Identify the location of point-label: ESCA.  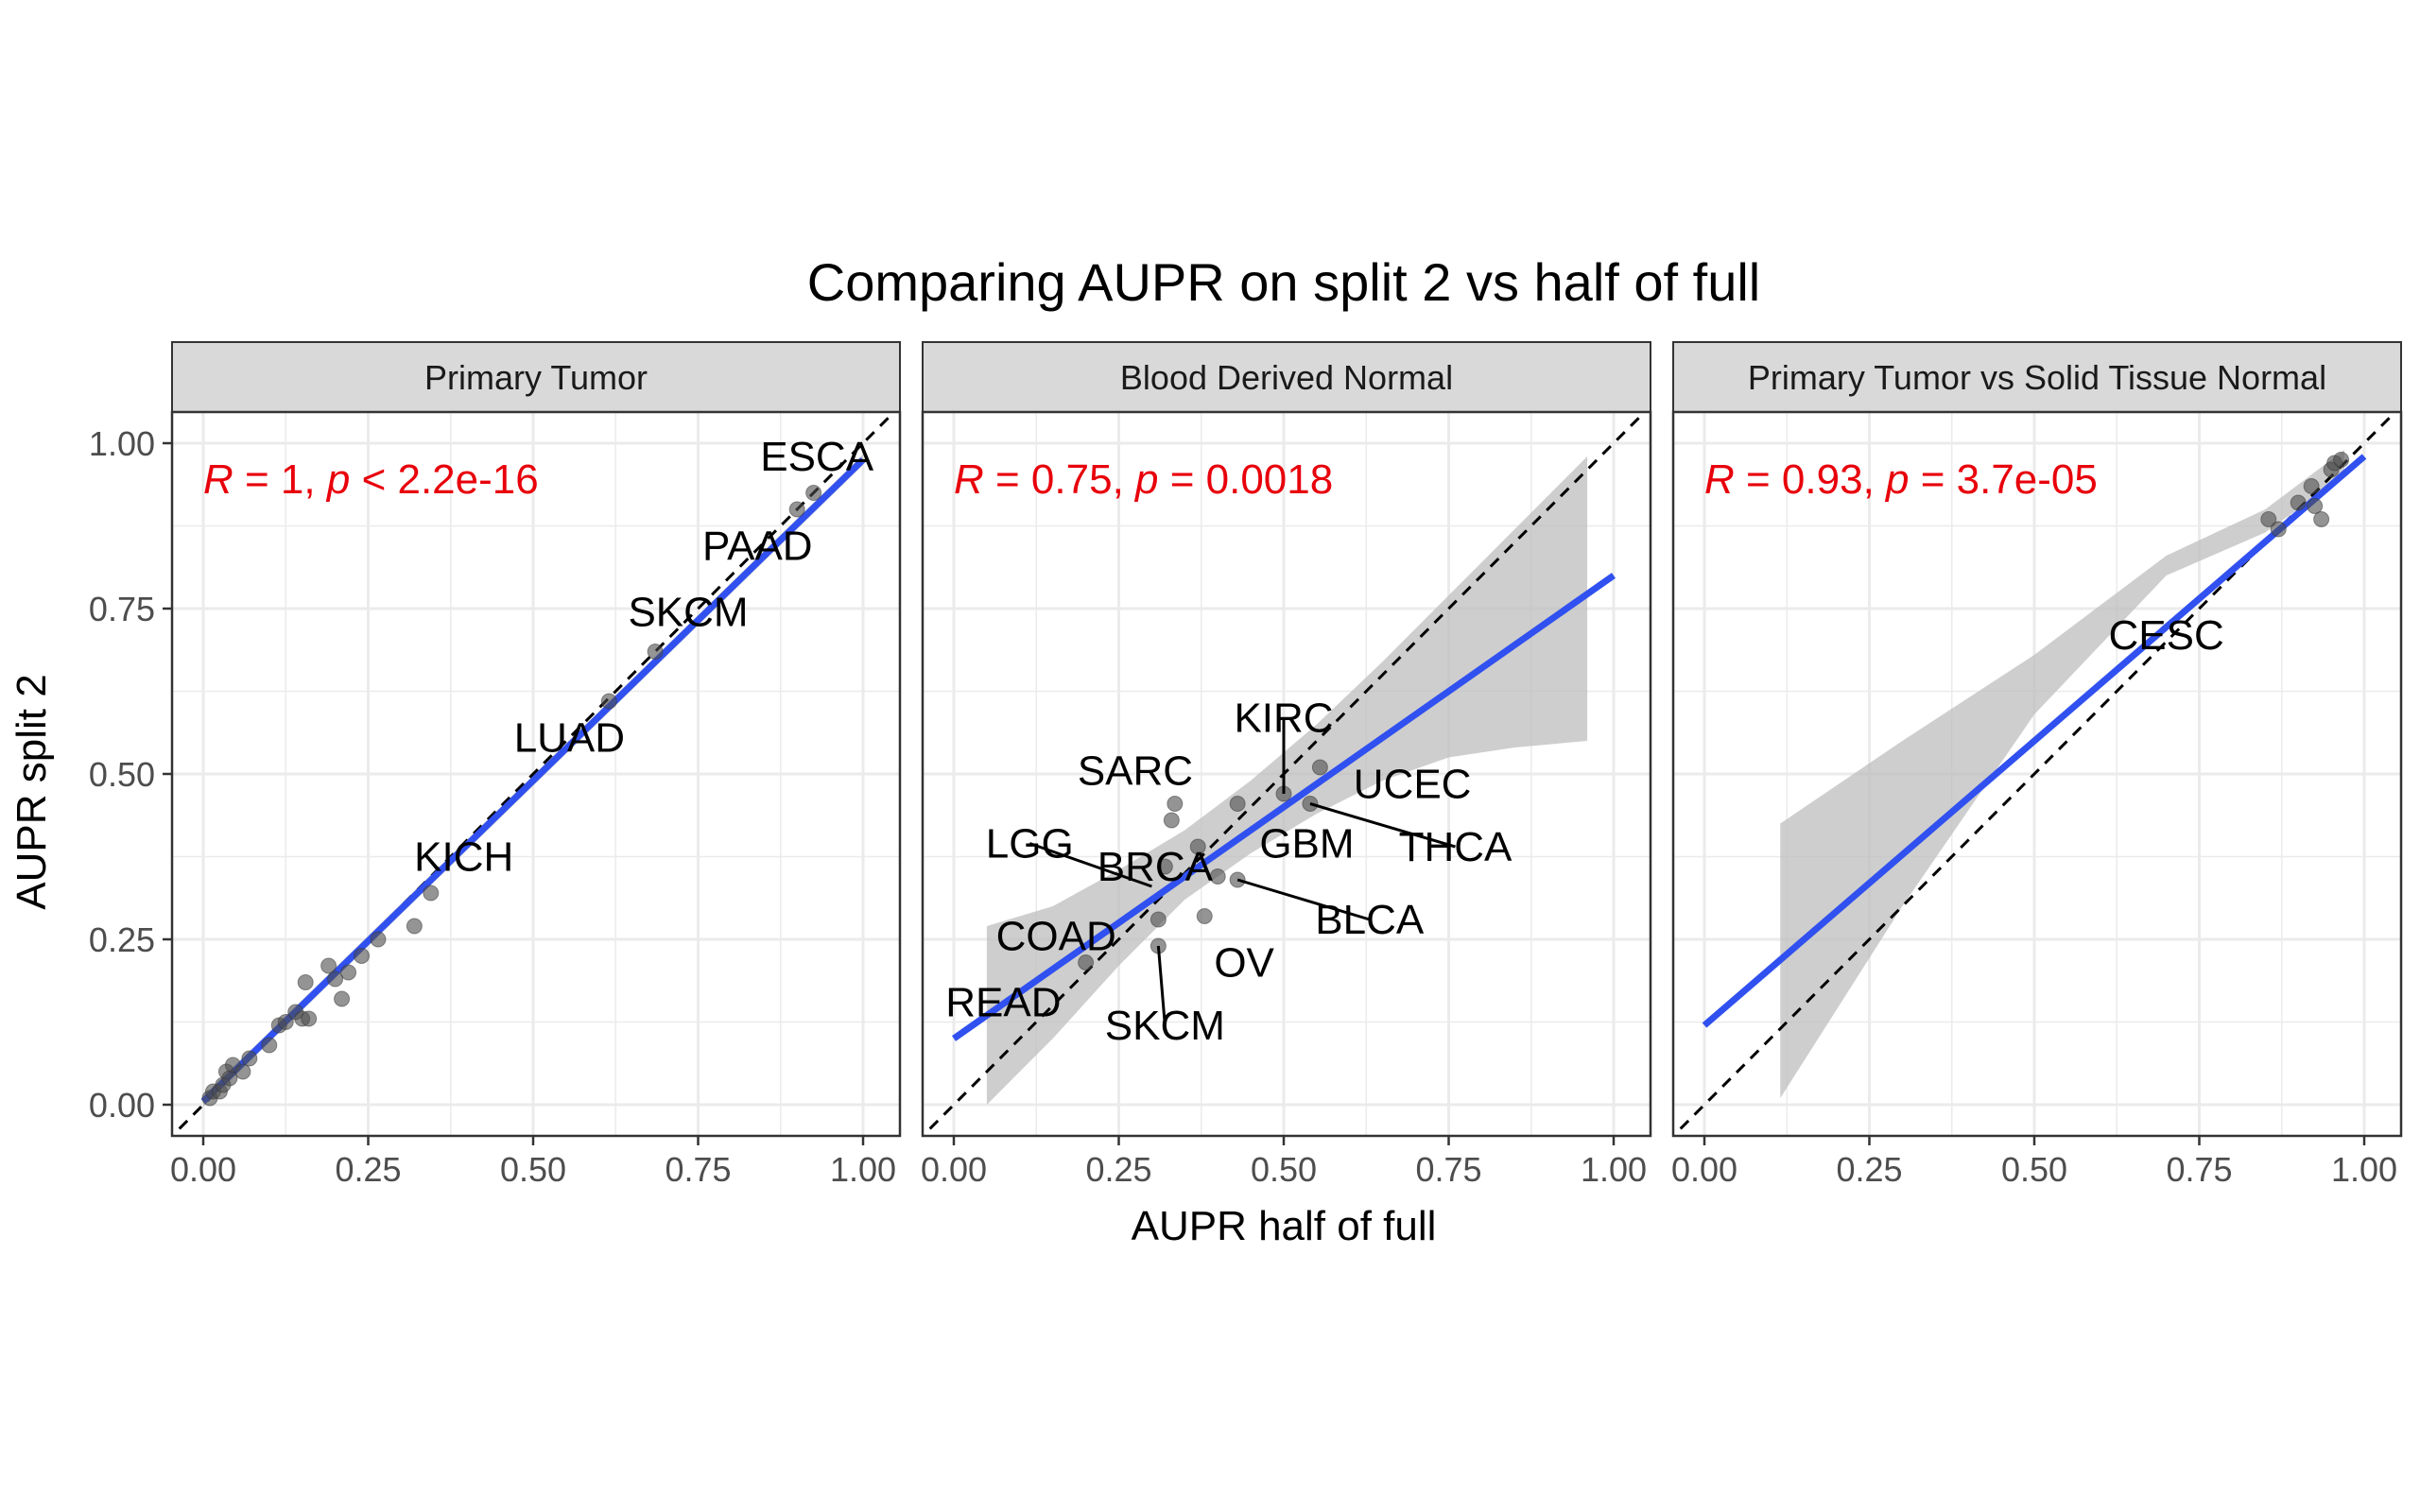
(817, 457).